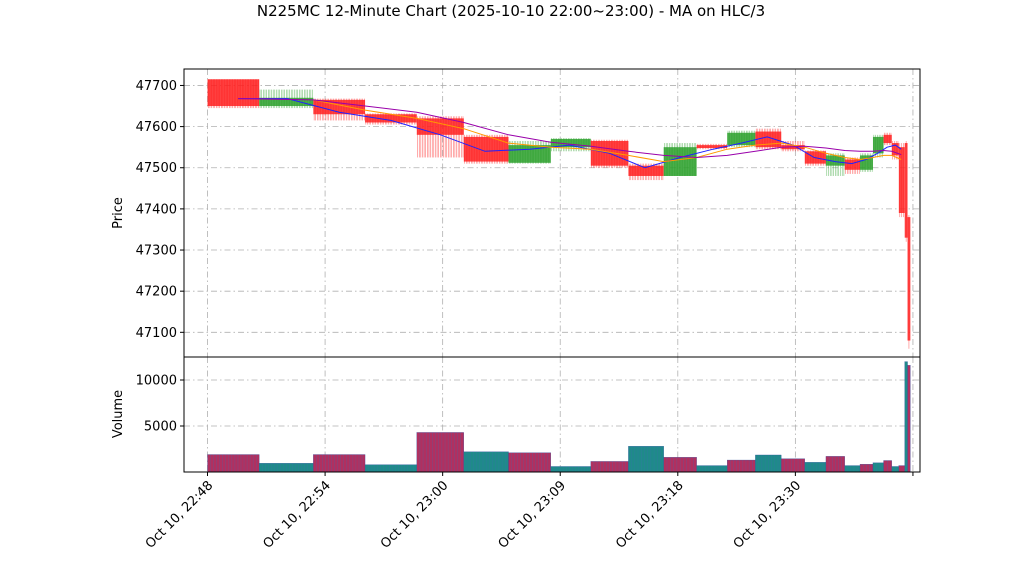 The image size is (1022, 579). I want to click on x-tick-label: Oct 10, 23:18, so click(649, 514).